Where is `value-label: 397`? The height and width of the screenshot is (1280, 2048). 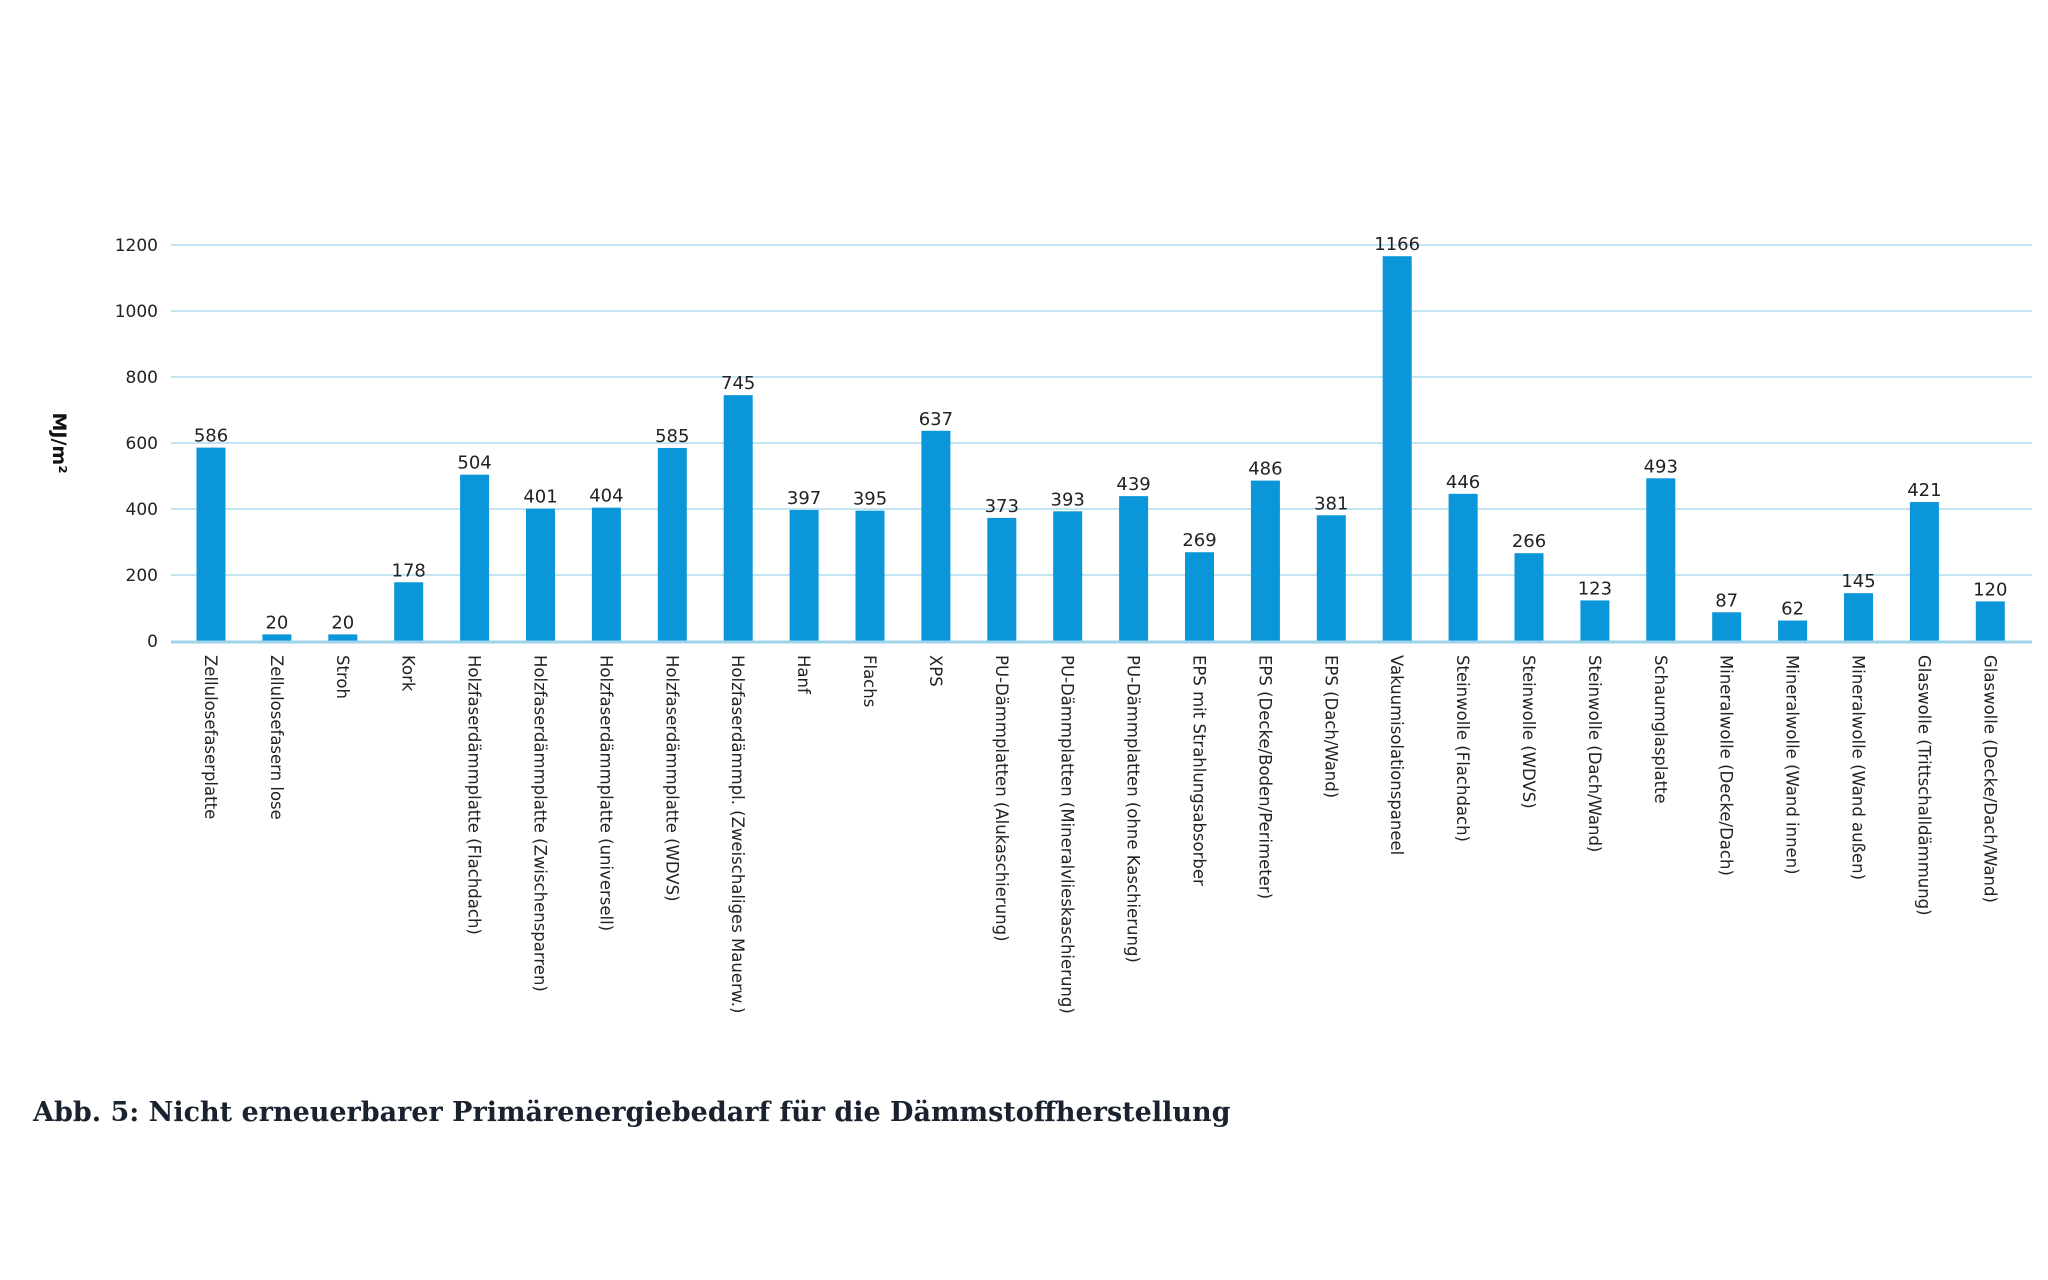 value-label: 397 is located at coordinates (804, 498).